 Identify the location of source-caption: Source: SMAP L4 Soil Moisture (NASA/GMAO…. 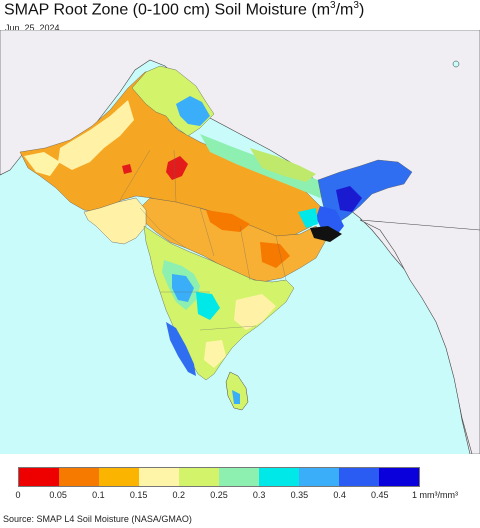
(97, 519).